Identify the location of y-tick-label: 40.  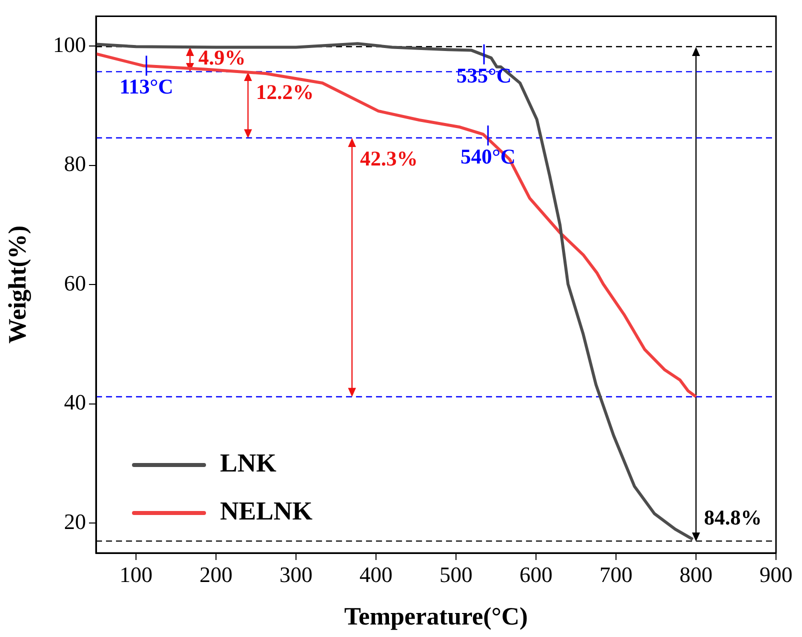
(75, 402).